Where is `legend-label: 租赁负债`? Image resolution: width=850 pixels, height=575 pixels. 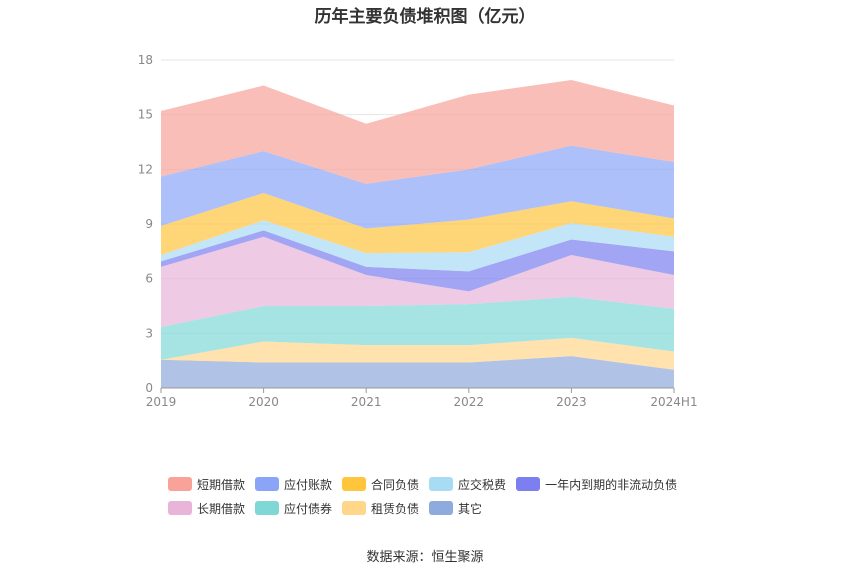 legend-label: 租赁负债 is located at coordinates (395, 508).